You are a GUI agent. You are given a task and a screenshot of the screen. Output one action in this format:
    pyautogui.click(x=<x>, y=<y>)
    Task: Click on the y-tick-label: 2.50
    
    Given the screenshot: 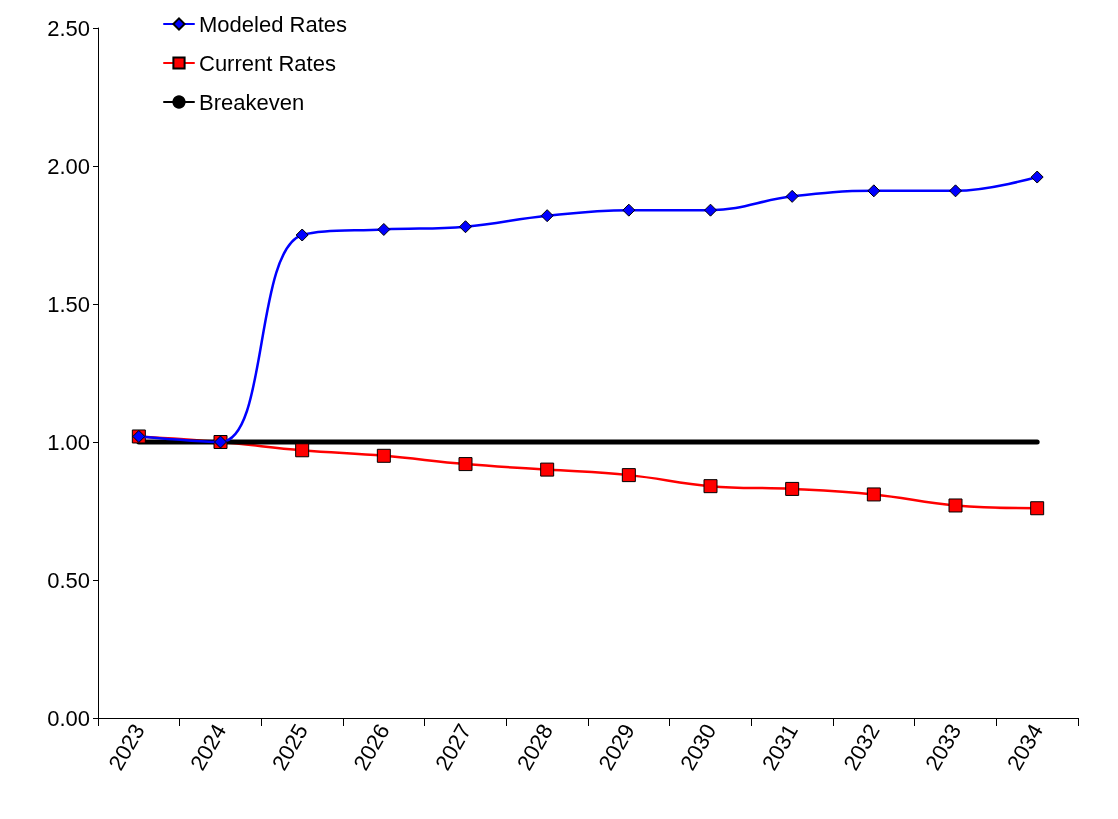 What is the action you would take?
    pyautogui.click(x=68, y=28)
    